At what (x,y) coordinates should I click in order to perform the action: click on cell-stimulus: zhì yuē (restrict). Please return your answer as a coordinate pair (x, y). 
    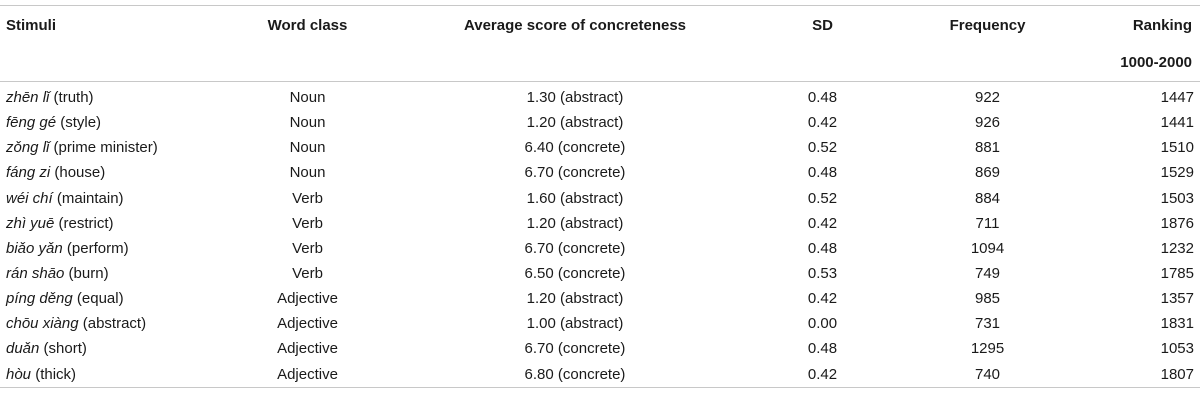
    Looking at the image, I should click on (102, 223).